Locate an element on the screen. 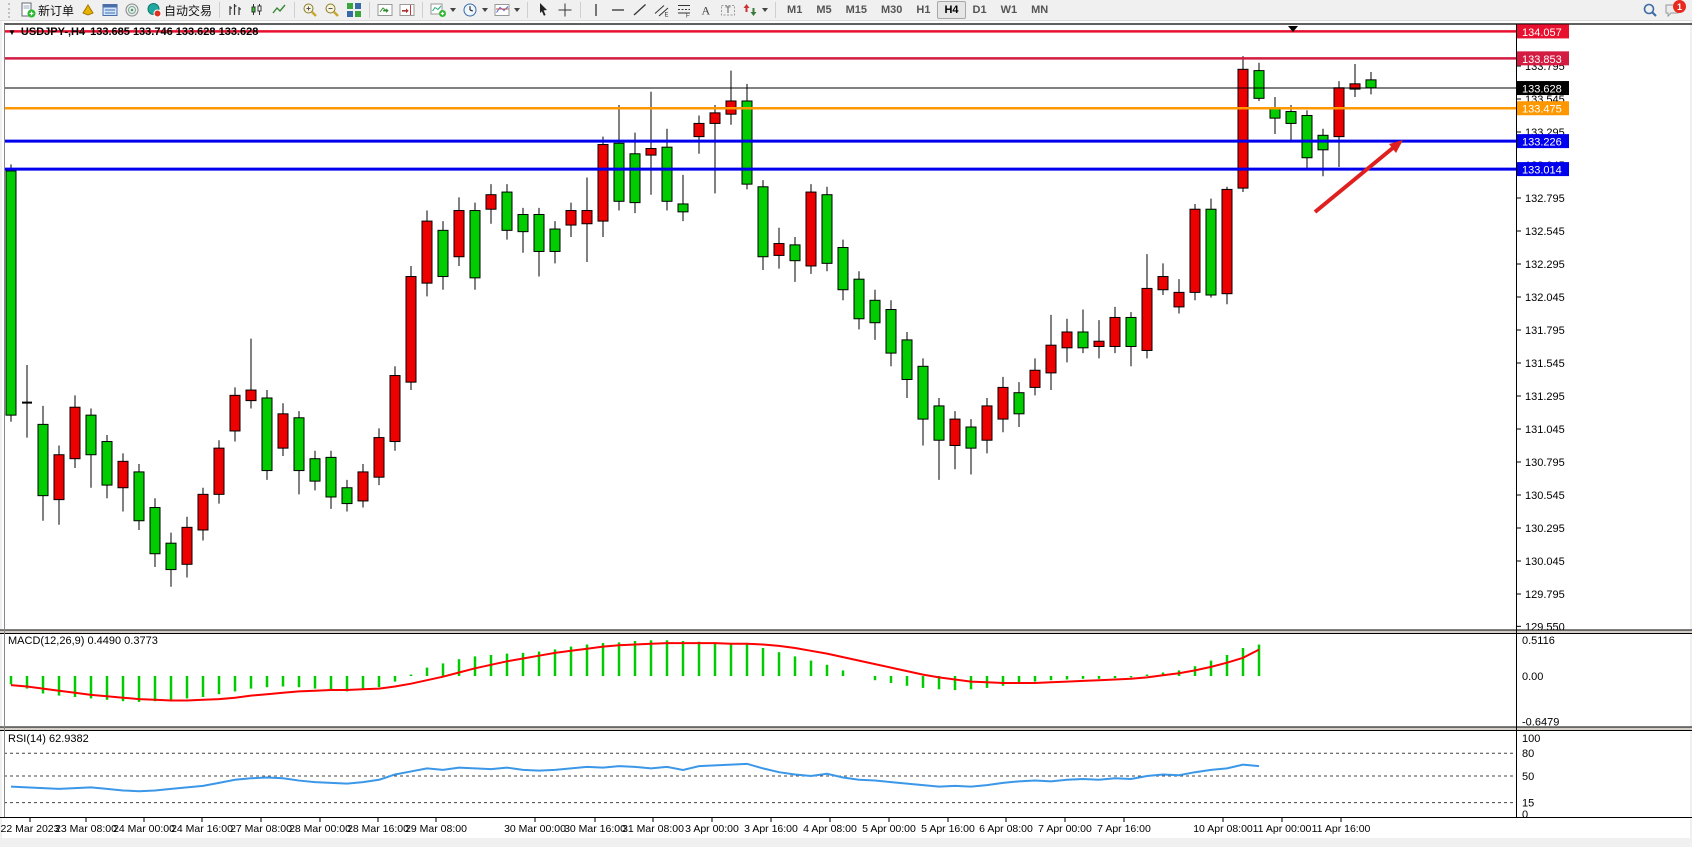 This screenshot has height=847, width=1692. templates-icon is located at coordinates (502, 10).